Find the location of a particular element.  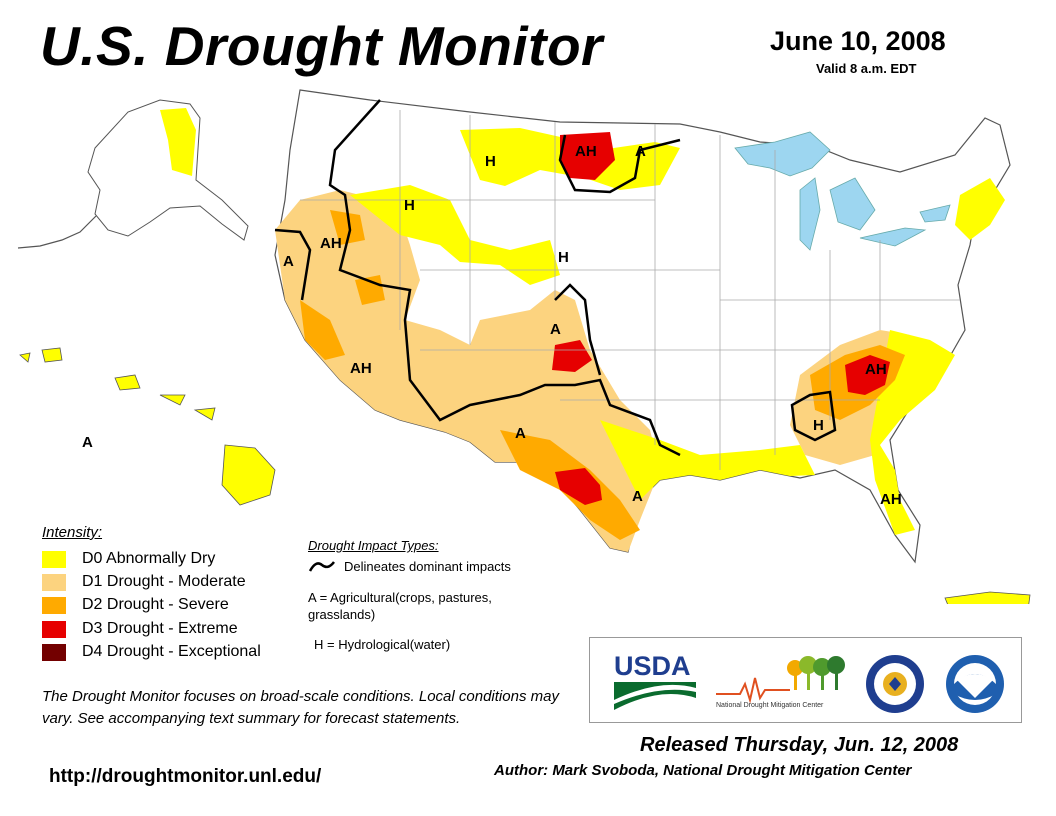

d0-gulf-coast is located at coordinates (707, 460).